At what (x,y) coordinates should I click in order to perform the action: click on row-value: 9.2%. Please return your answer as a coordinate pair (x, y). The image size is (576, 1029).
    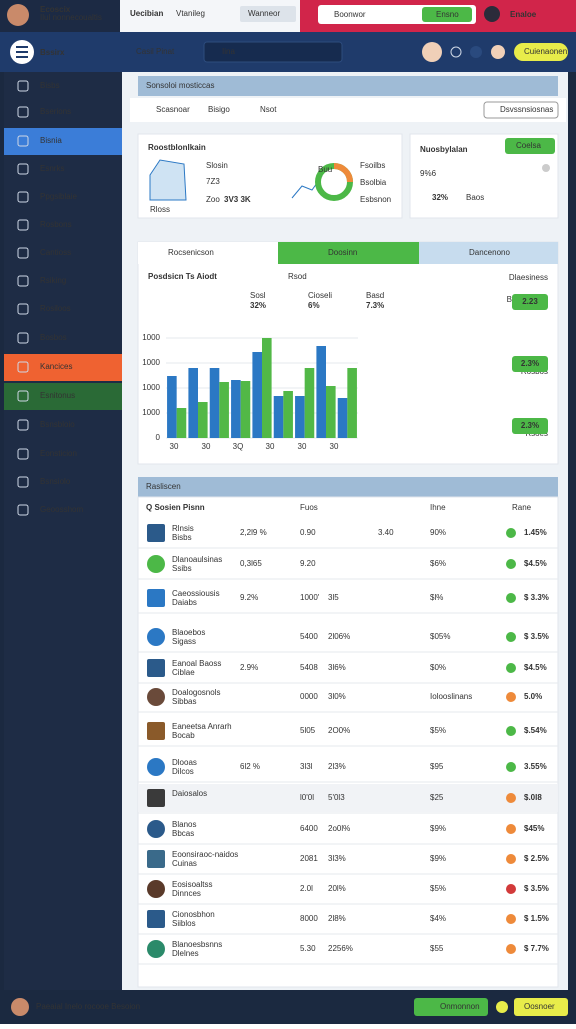
    Looking at the image, I should click on (249, 597).